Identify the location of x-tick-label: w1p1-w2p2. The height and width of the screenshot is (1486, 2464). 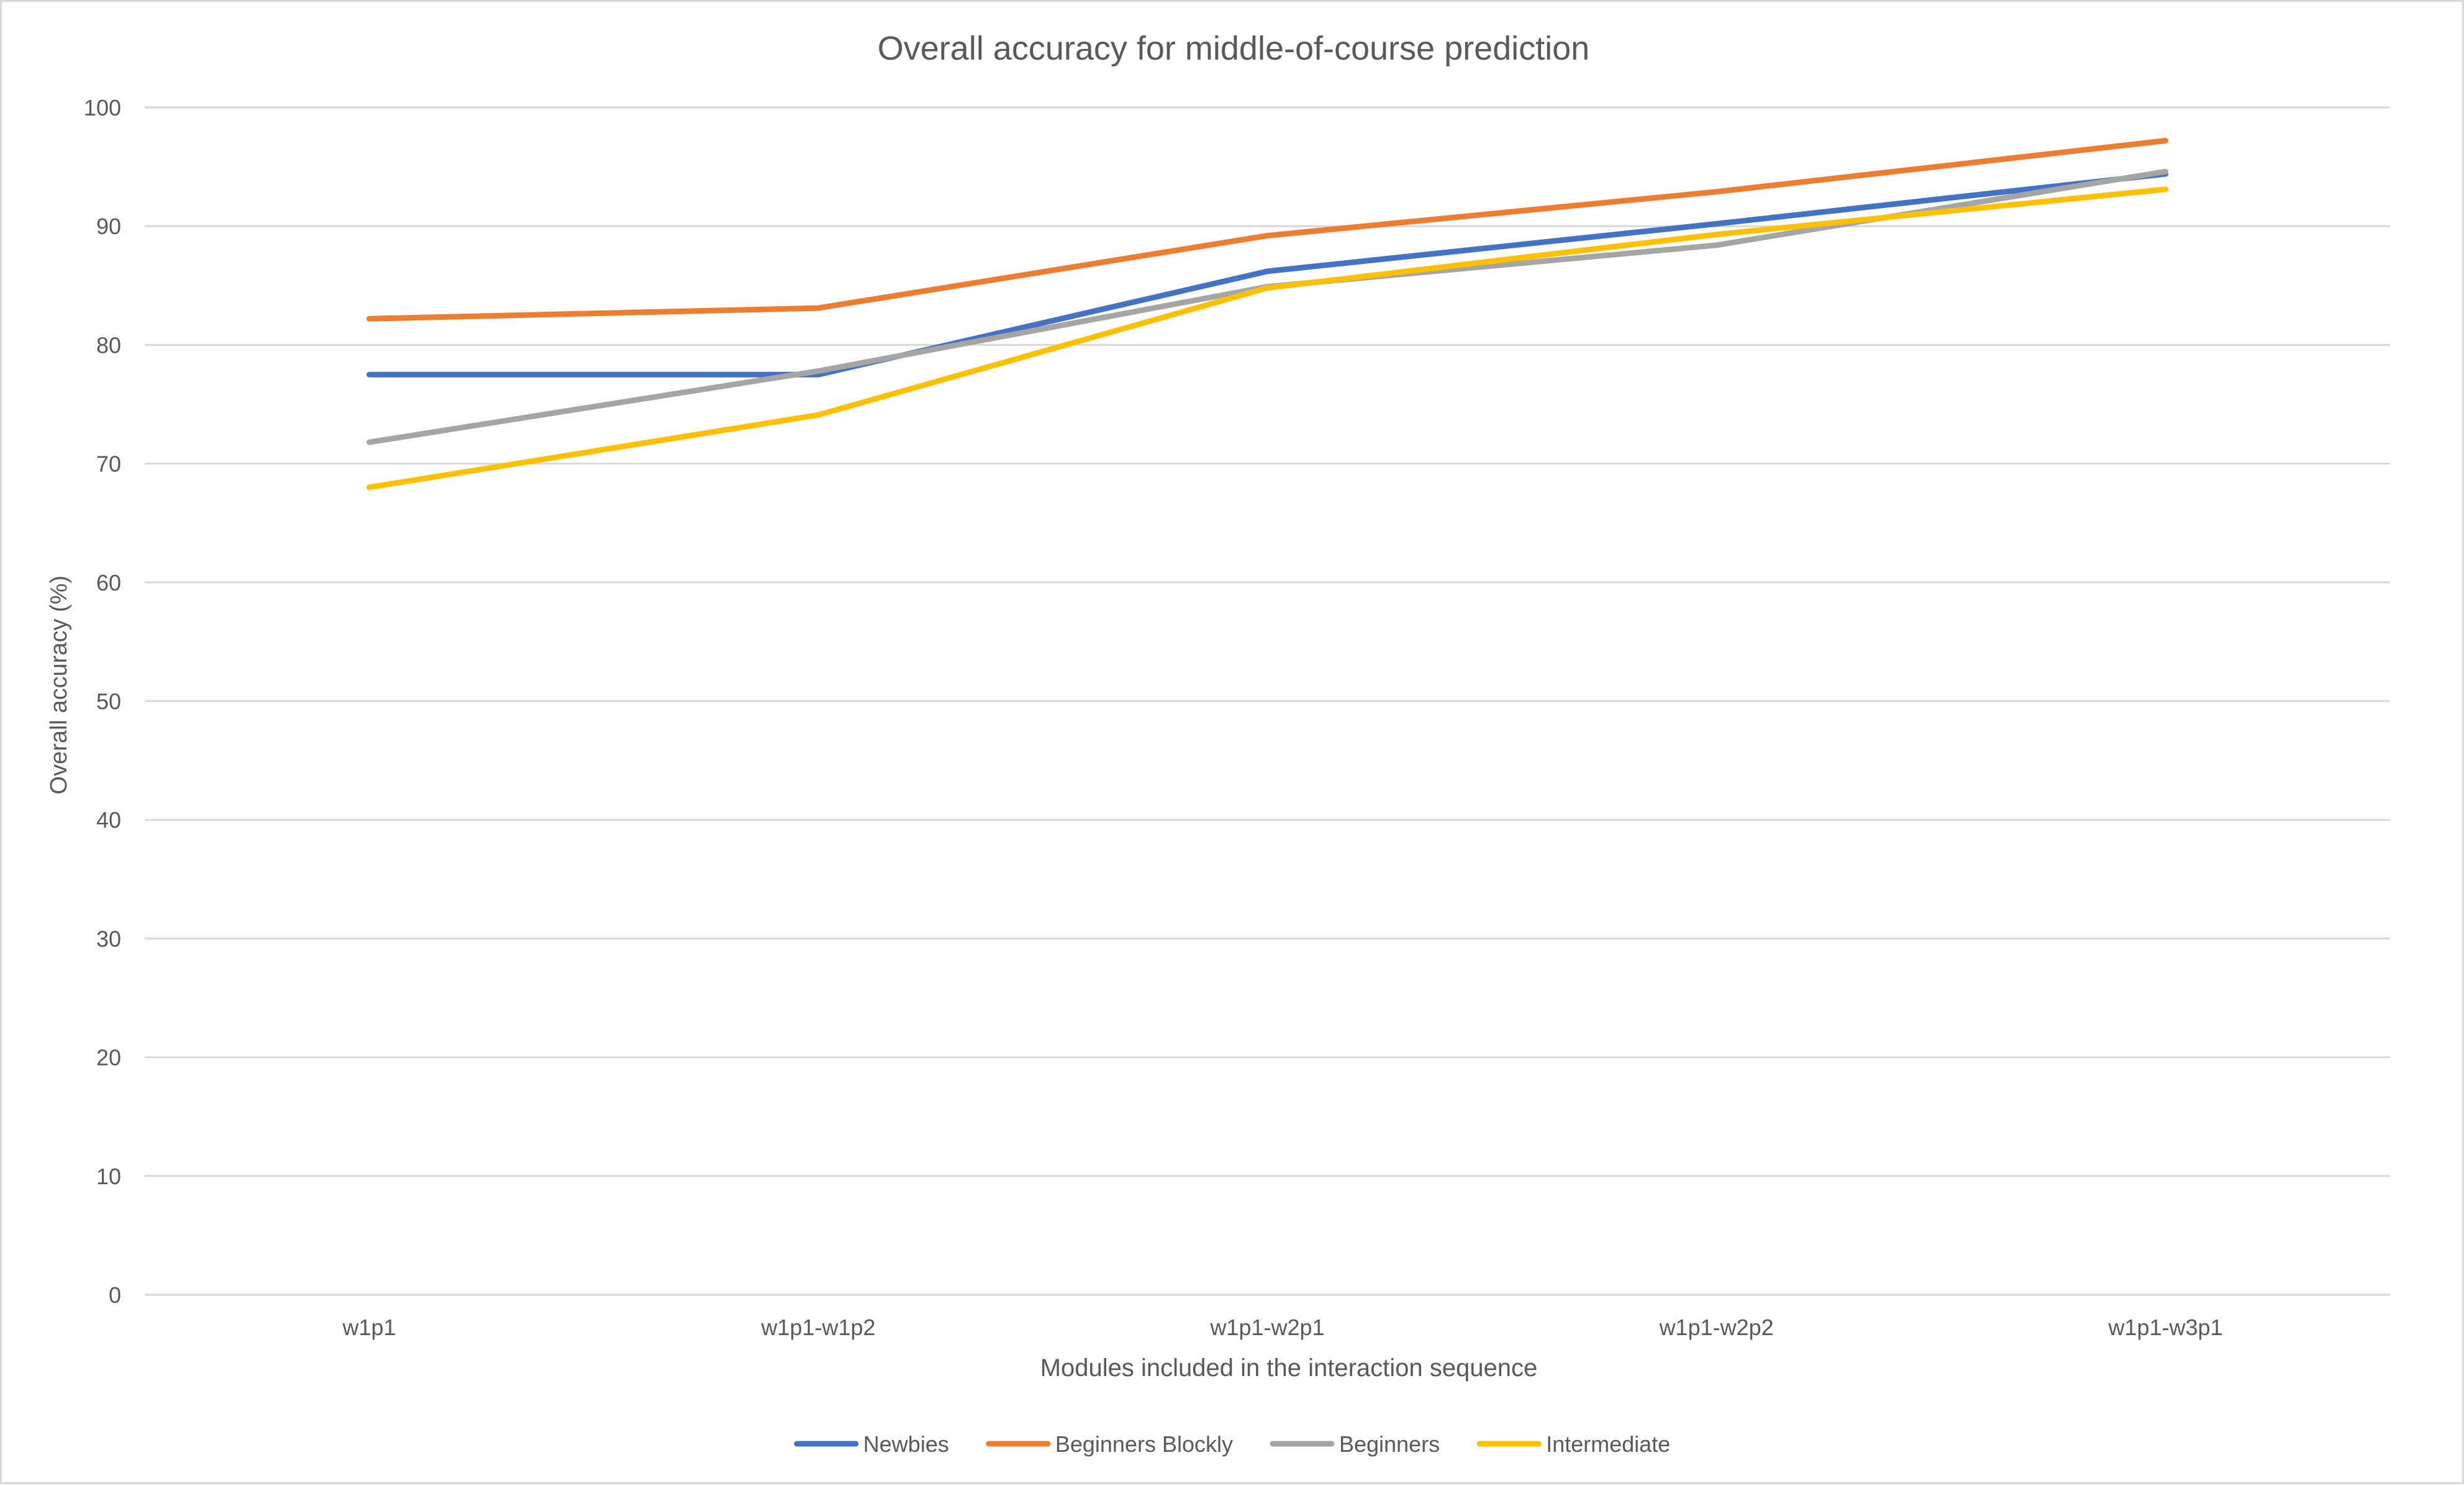
(1716, 1327).